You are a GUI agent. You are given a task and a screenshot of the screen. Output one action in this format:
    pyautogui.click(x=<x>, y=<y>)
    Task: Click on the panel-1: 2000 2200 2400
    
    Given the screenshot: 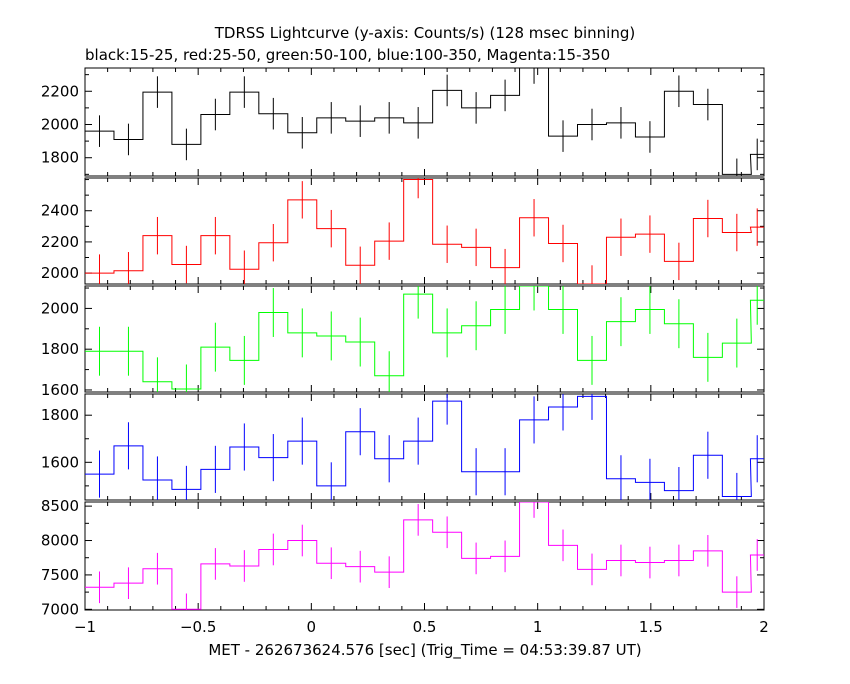 What is the action you would take?
    pyautogui.click(x=403, y=231)
    